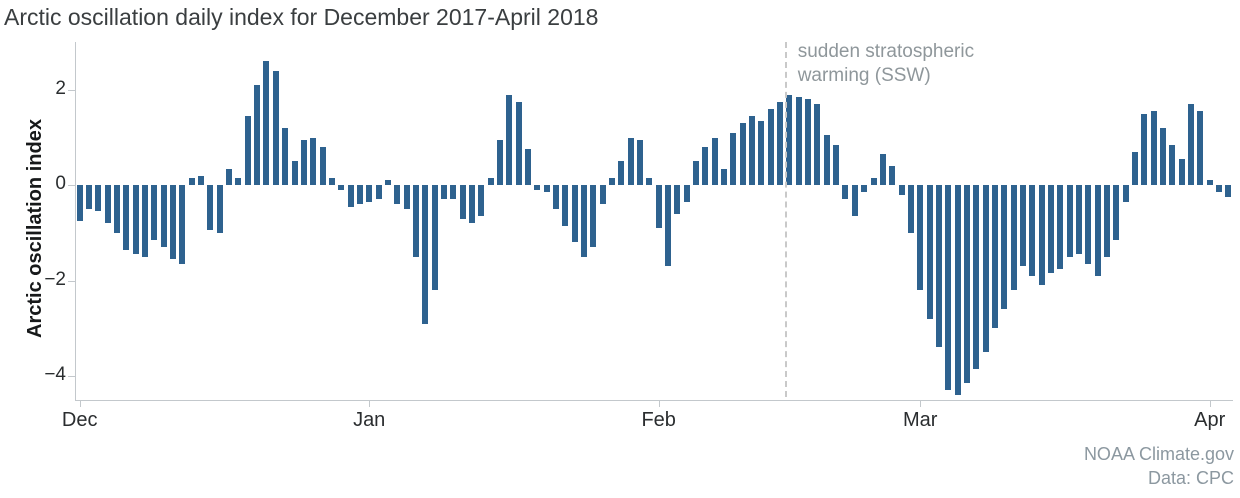 Image resolution: width=1240 pixels, height=498 pixels. I want to click on y-tick-label: 2, so click(60, 88).